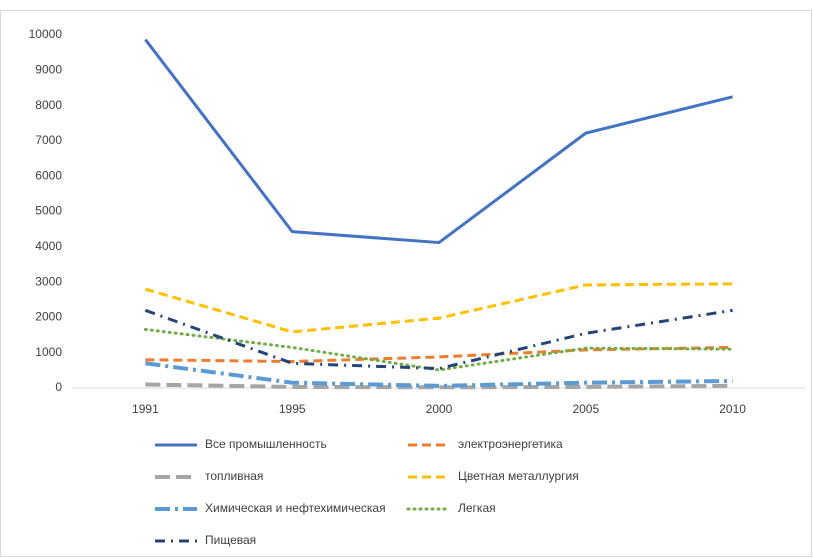 This screenshot has height=558, width=813. I want to click on x-tick-label: 2000, so click(439, 409).